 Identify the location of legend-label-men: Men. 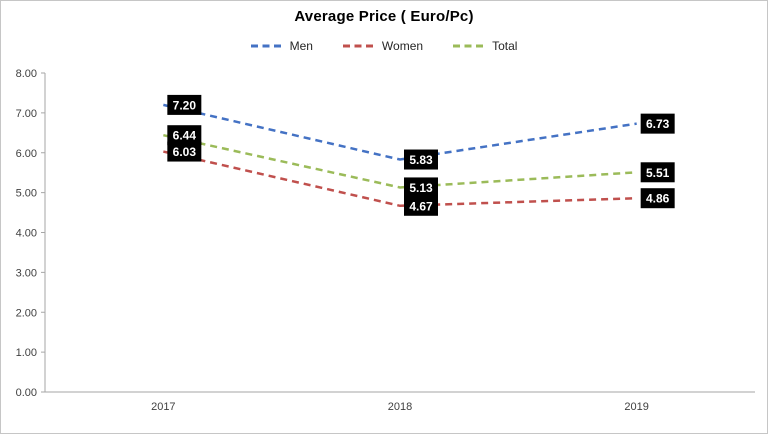
(301, 46).